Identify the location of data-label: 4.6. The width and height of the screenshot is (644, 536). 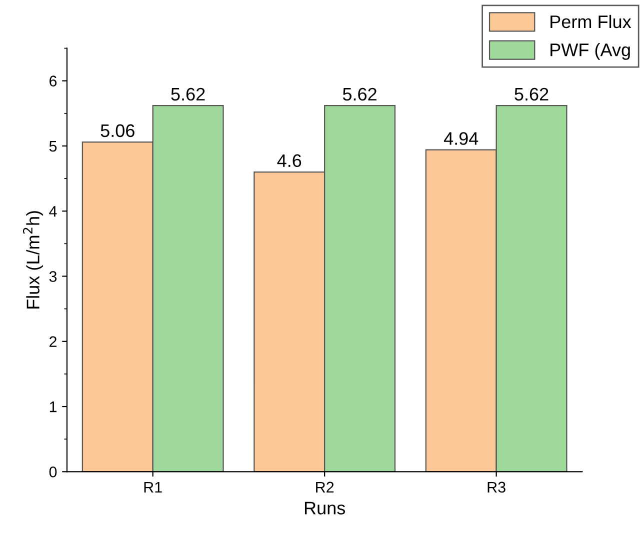
(289, 161).